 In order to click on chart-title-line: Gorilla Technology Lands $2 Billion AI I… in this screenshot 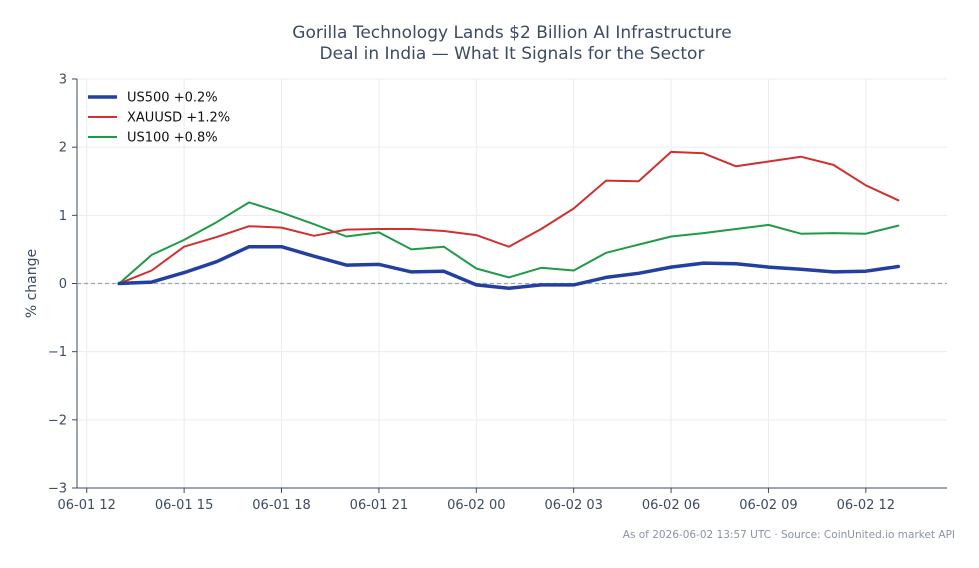, I will do `click(511, 33)`.